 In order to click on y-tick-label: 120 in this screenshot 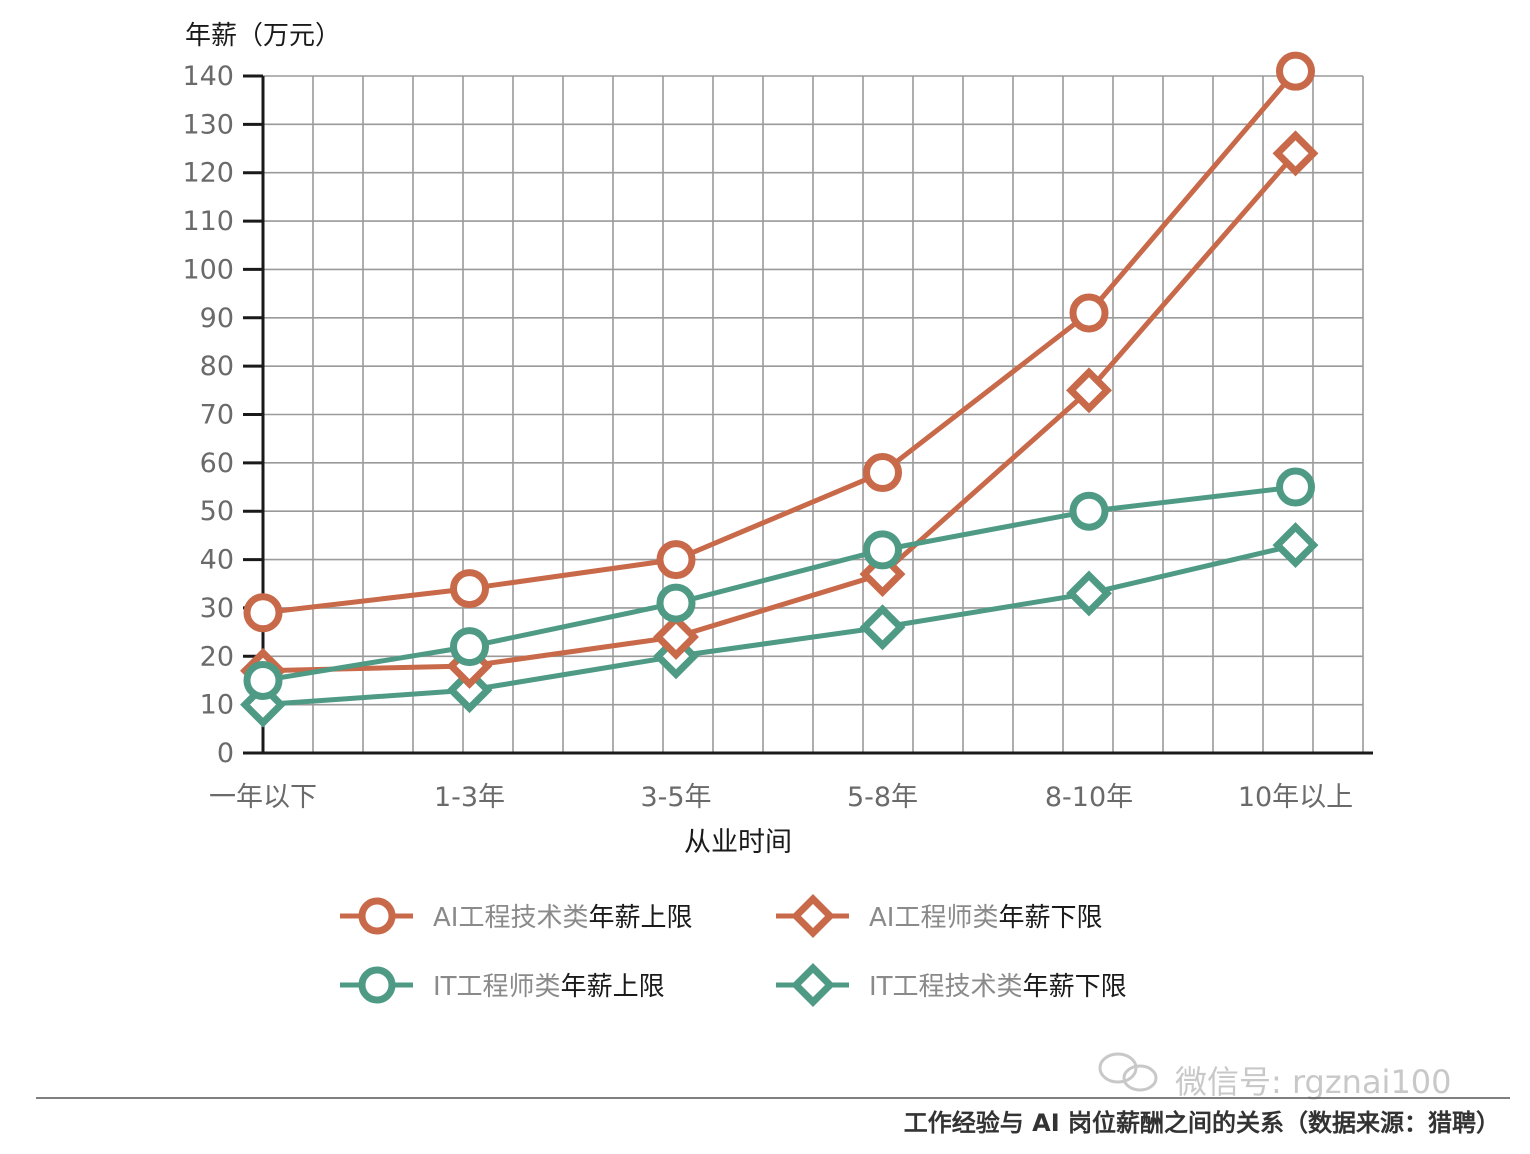, I will do `click(208, 173)`.